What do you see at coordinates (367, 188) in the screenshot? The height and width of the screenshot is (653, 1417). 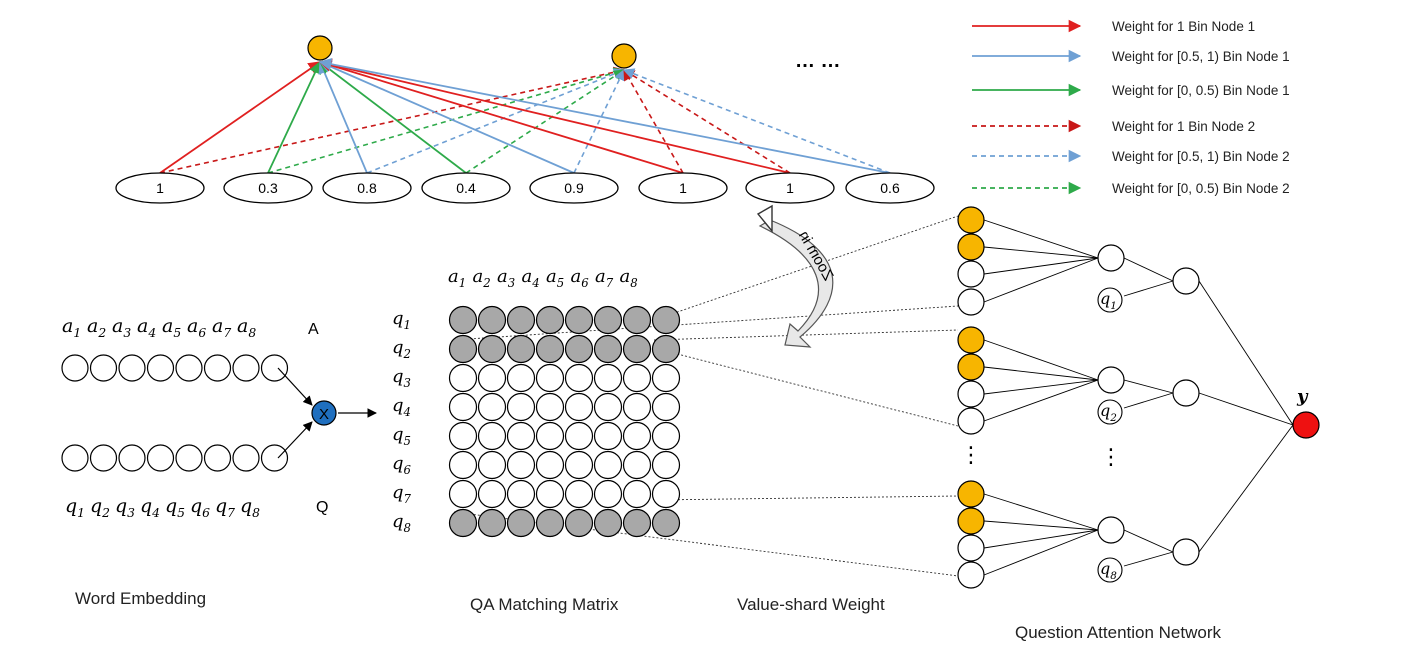 I see `bin-value-label: 0.8` at bounding box center [367, 188].